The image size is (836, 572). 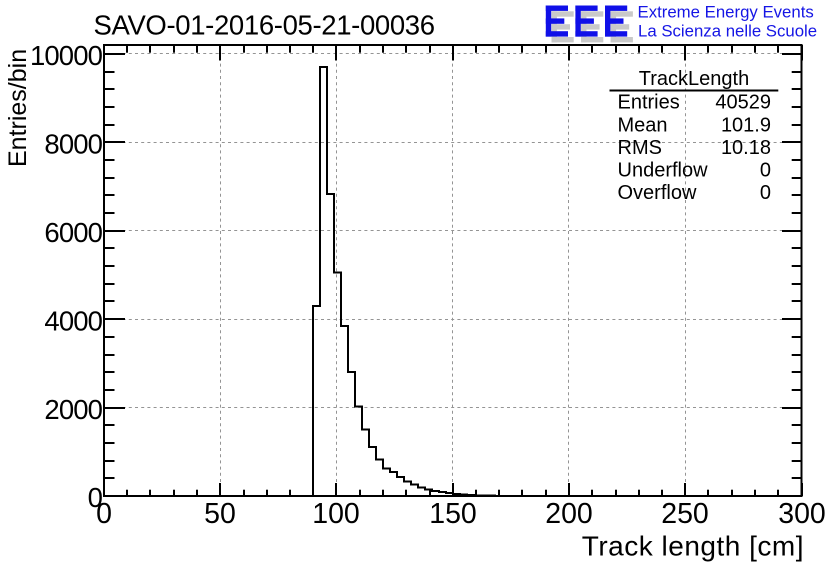 I want to click on svg-text: SAVO-01-2016-05-21-00036, so click(x=264, y=25).